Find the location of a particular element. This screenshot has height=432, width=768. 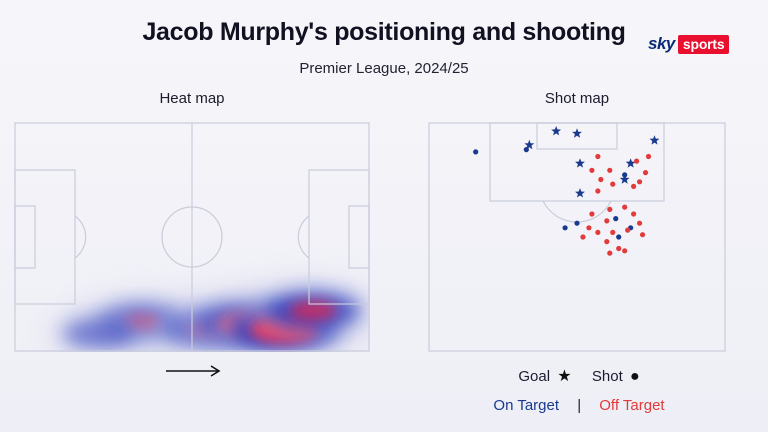

heat-left-six-yard-box is located at coordinates (25, 237).